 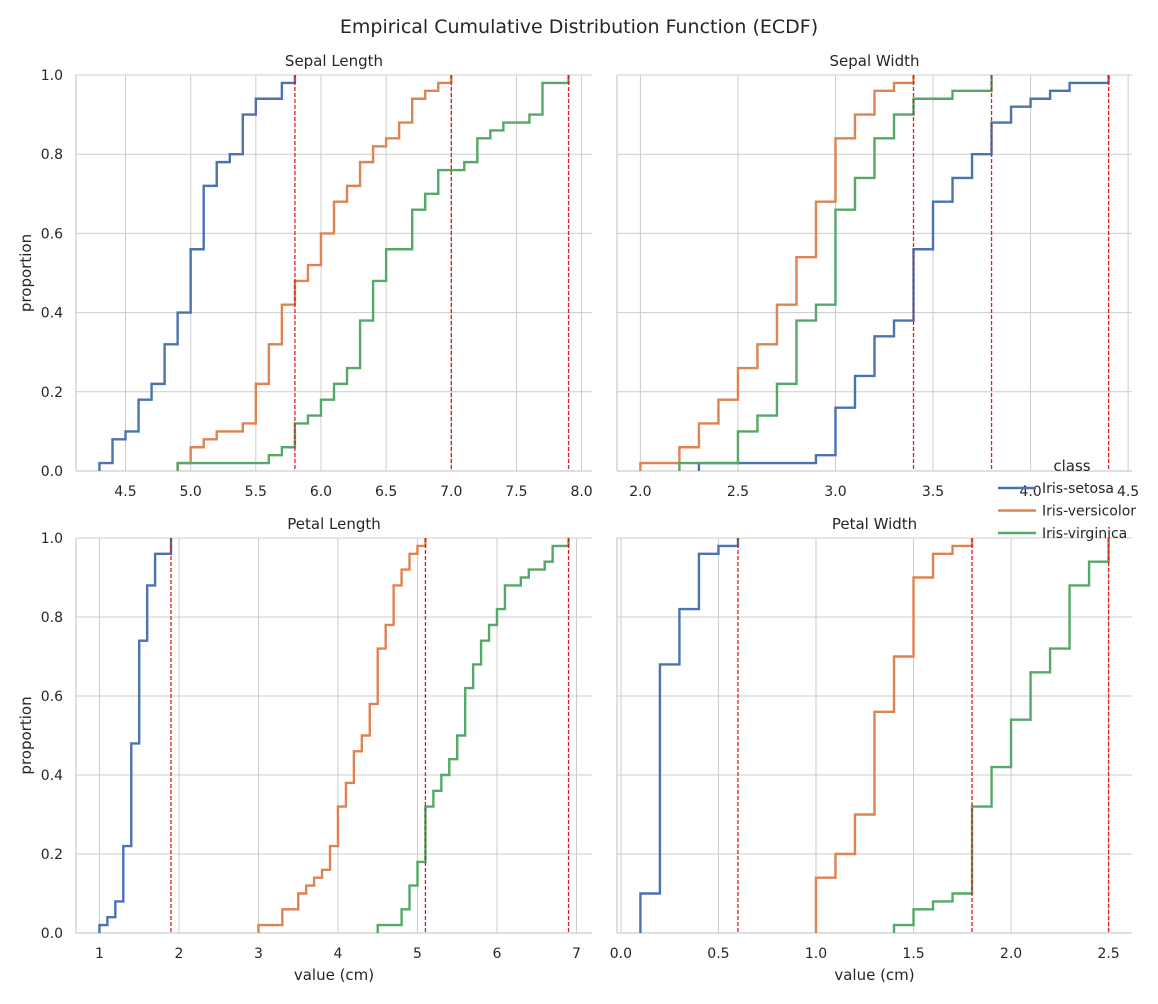 What do you see at coordinates (875, 61) in the screenshot?
I see `panel-title: Sepal Width` at bounding box center [875, 61].